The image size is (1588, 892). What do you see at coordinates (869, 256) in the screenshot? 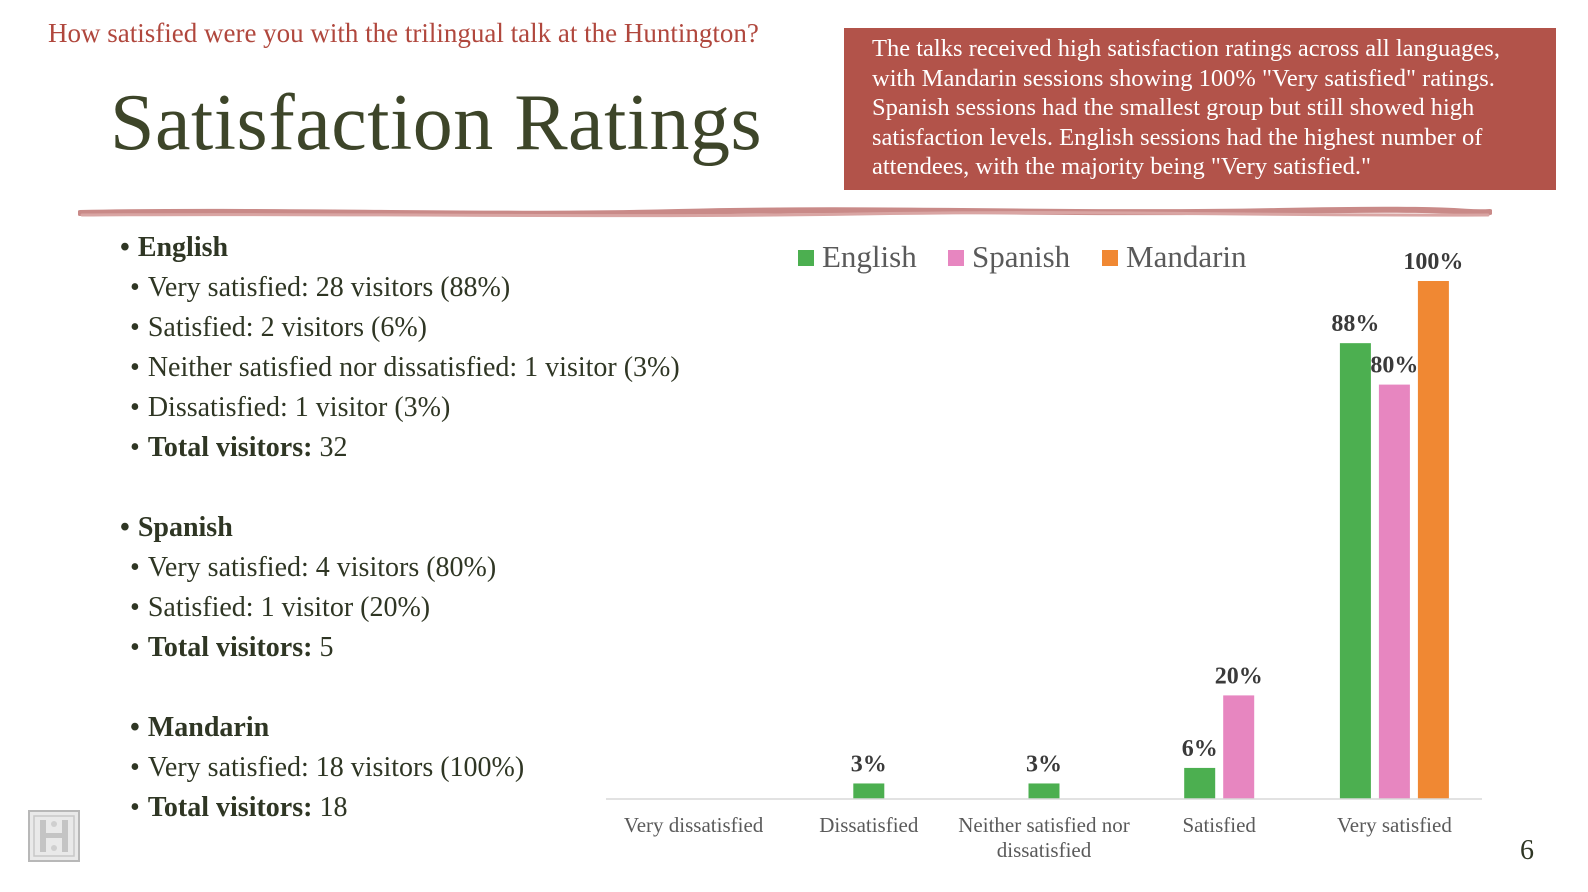
I see `legend-label-english: English` at bounding box center [869, 256].